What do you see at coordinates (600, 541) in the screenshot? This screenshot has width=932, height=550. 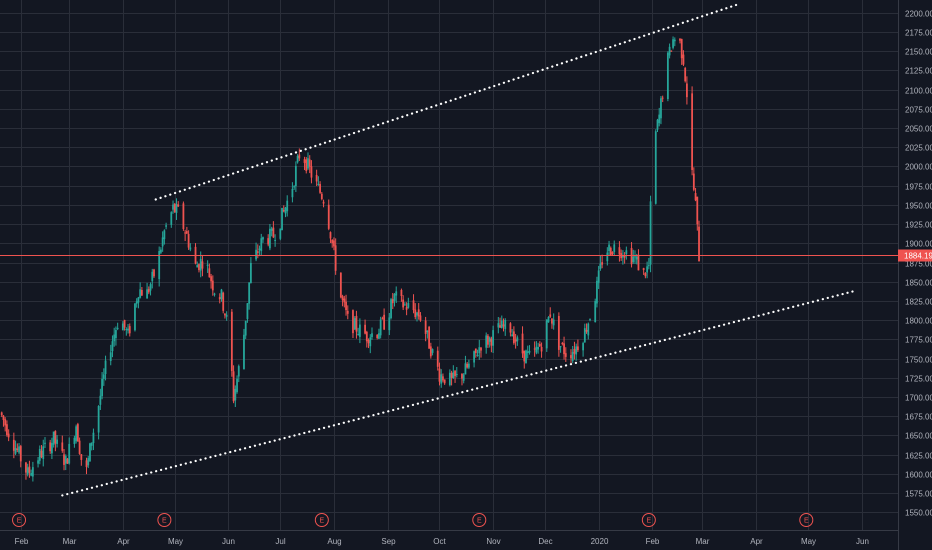 I see `time-tick-label: 2020` at bounding box center [600, 541].